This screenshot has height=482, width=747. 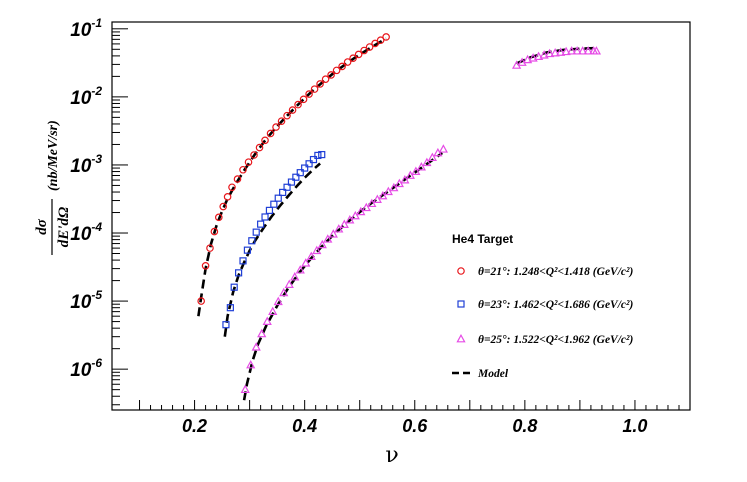 What do you see at coordinates (391, 455) in the screenshot?
I see `x-axis-label: ν` at bounding box center [391, 455].